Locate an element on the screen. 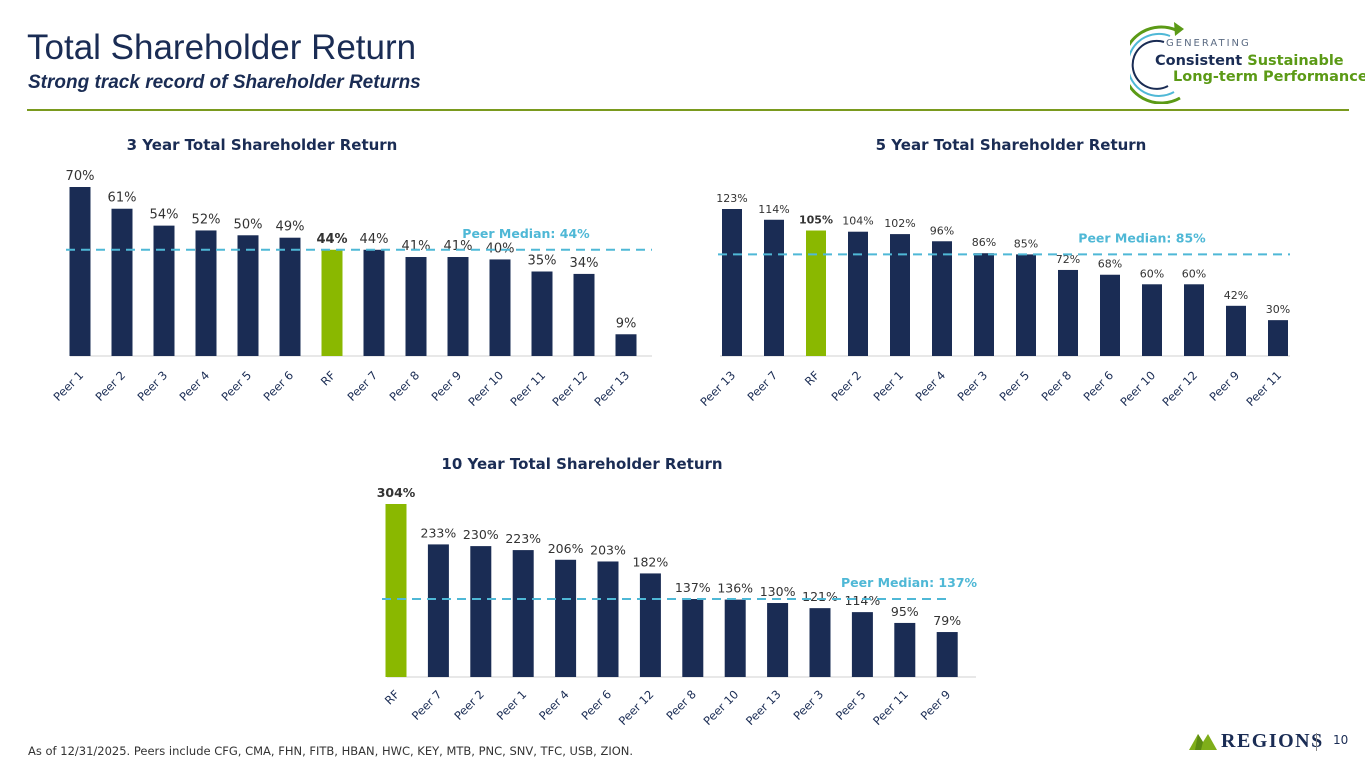 This screenshot has width=1365, height=768. data-label: 233% is located at coordinates (439, 532).